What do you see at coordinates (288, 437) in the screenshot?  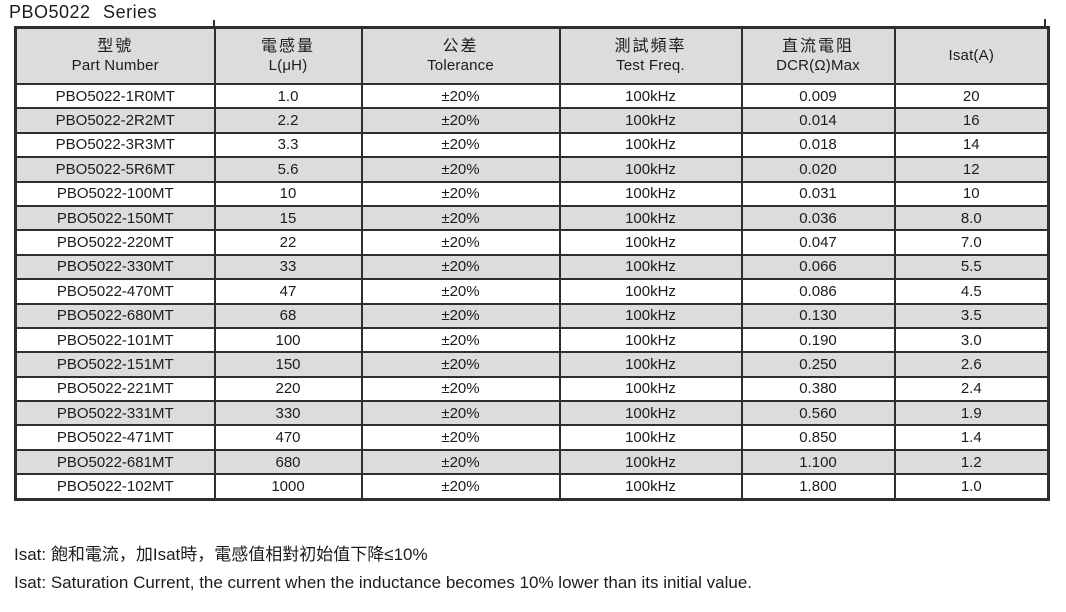 I see `cell-inductance: 470` at bounding box center [288, 437].